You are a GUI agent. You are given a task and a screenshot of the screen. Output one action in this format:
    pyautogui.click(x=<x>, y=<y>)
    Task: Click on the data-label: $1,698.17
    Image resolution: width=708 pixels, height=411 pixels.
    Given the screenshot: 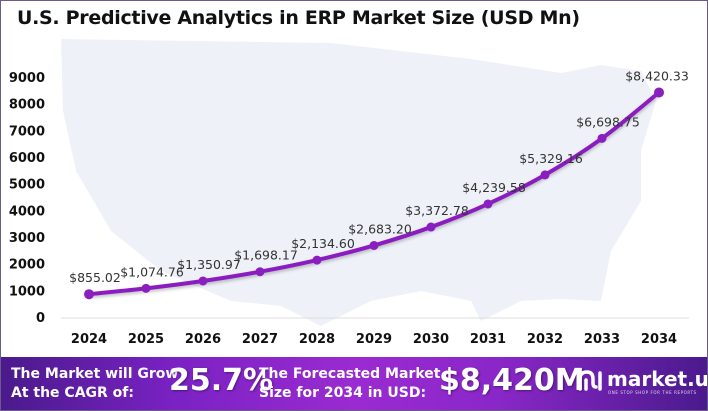 What is the action you would take?
    pyautogui.click(x=266, y=255)
    